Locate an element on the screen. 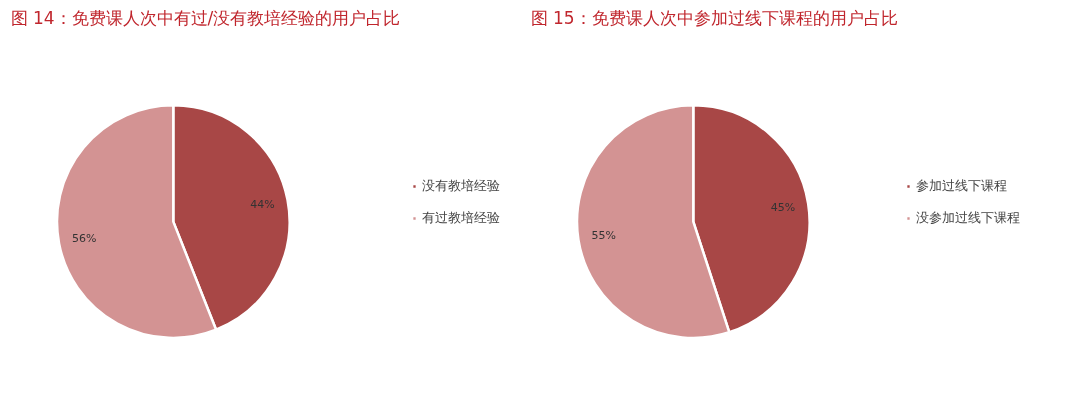 Image resolution: width=1082 pixels, height=418 pixels. data-label: 44% is located at coordinates (262, 205).